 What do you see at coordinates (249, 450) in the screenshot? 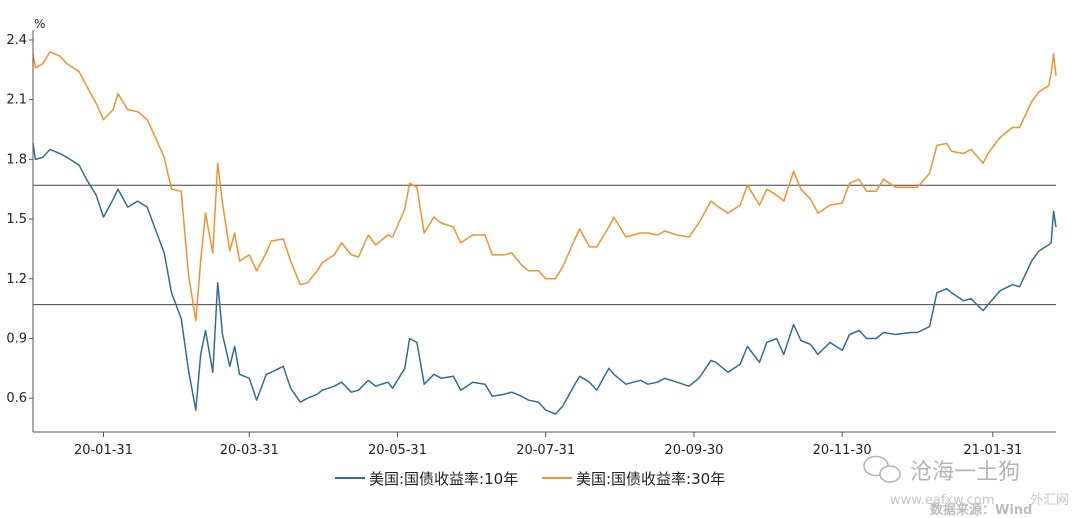
I see `x-tick-label: 20-03-31` at bounding box center [249, 450].